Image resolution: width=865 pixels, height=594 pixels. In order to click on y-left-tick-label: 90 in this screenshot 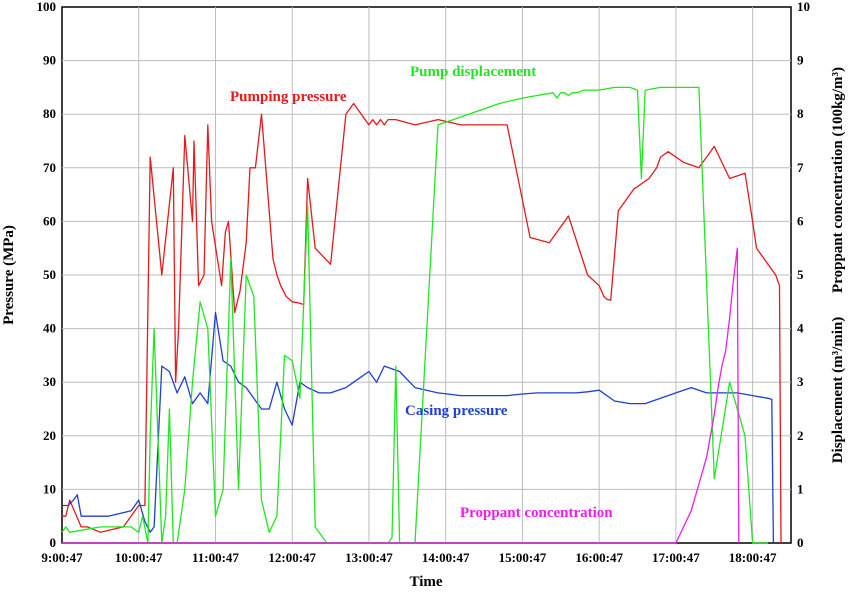, I will do `click(49, 60)`.